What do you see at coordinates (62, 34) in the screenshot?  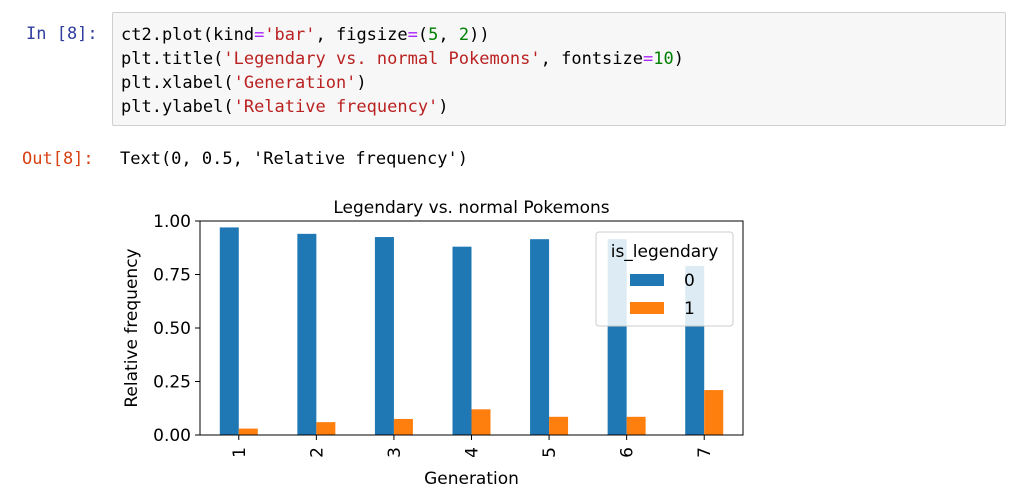 I see `input-prompt: In [8]:` at bounding box center [62, 34].